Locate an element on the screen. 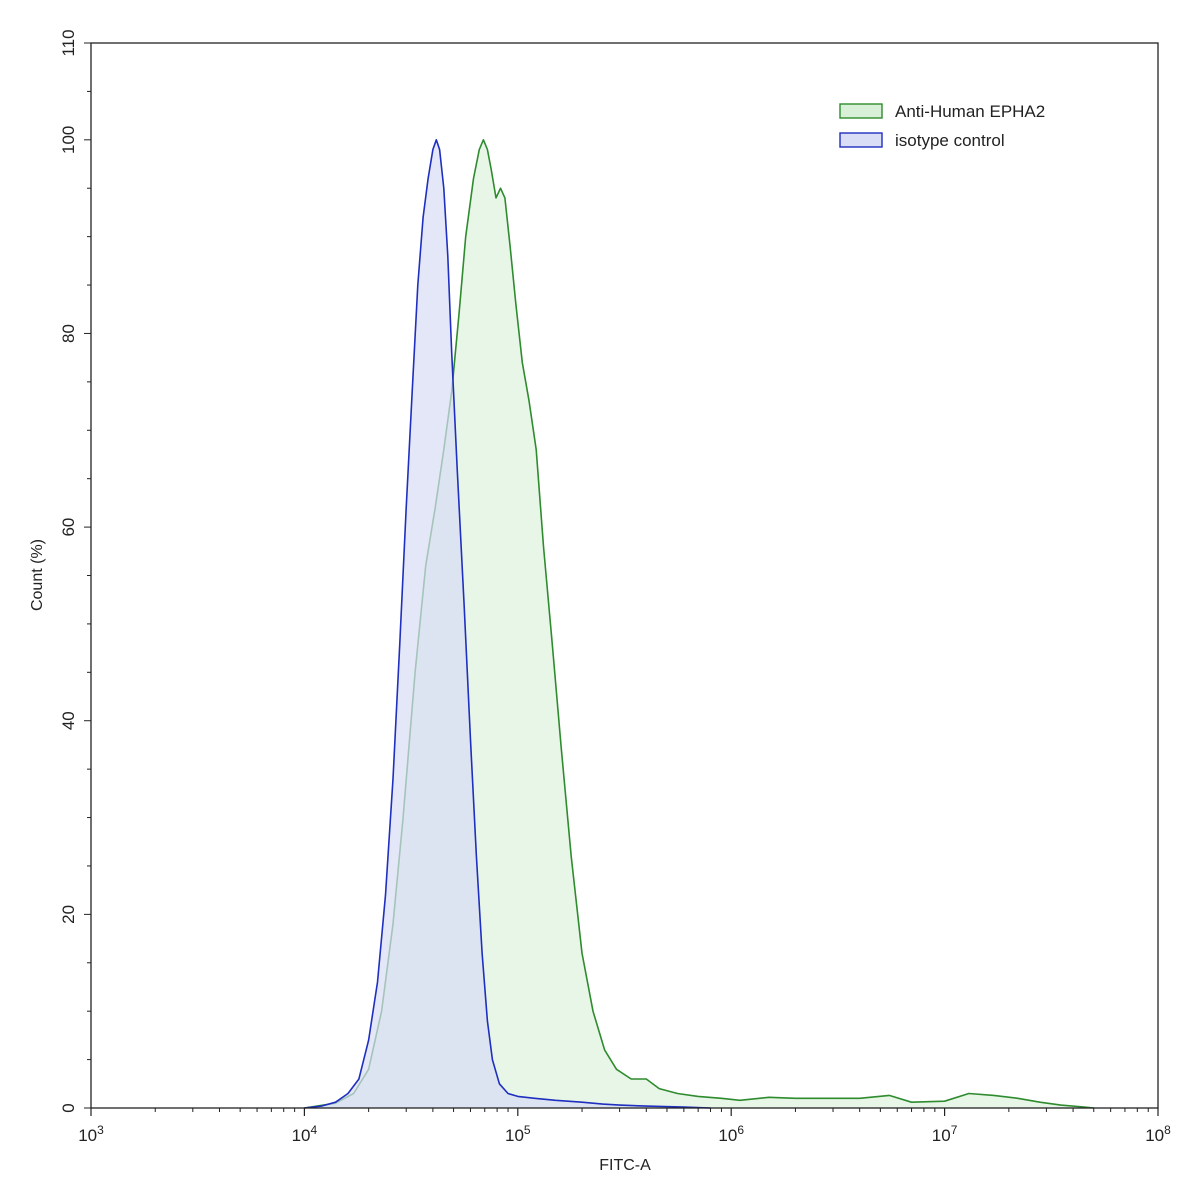  y-tick-label: 20 is located at coordinates (68, 914).